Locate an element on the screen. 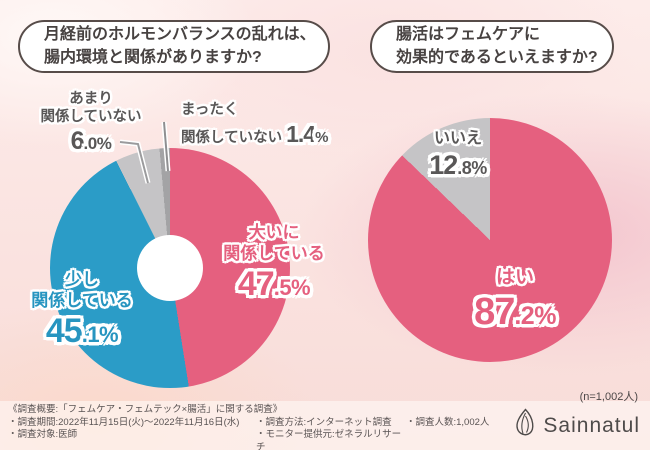 This screenshot has width=650, height=450. sample-size-note: (n=1,002人) is located at coordinates (608, 397).